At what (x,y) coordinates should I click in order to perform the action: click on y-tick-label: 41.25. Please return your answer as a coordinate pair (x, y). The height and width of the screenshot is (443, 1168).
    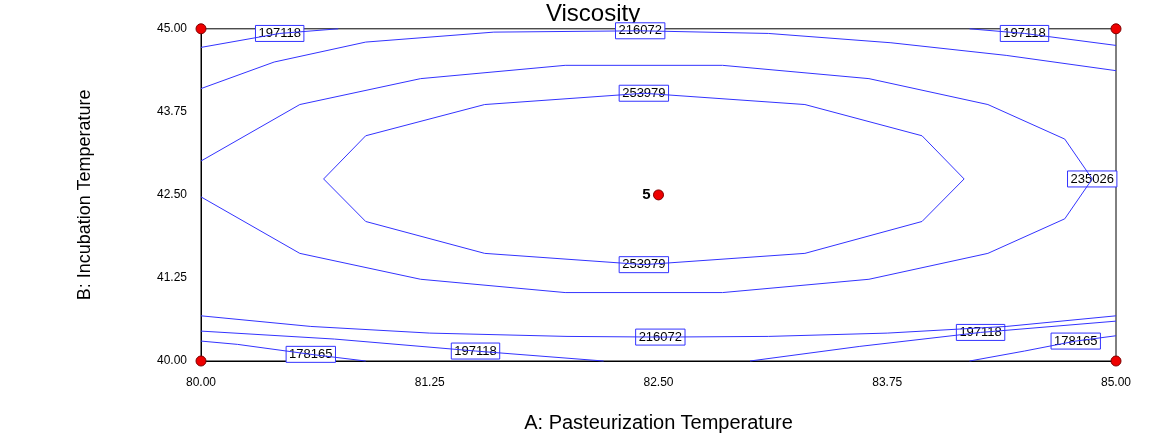
    Looking at the image, I should click on (172, 277).